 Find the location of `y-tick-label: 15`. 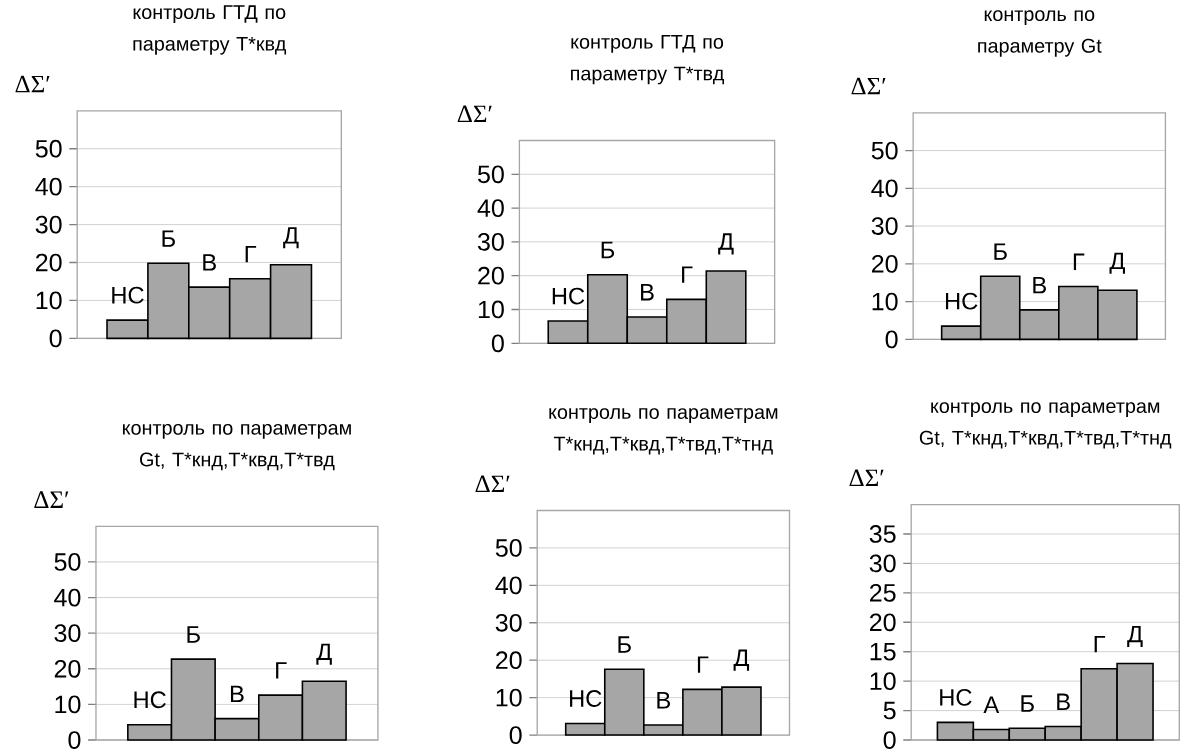

y-tick-label: 15 is located at coordinates (883, 651).